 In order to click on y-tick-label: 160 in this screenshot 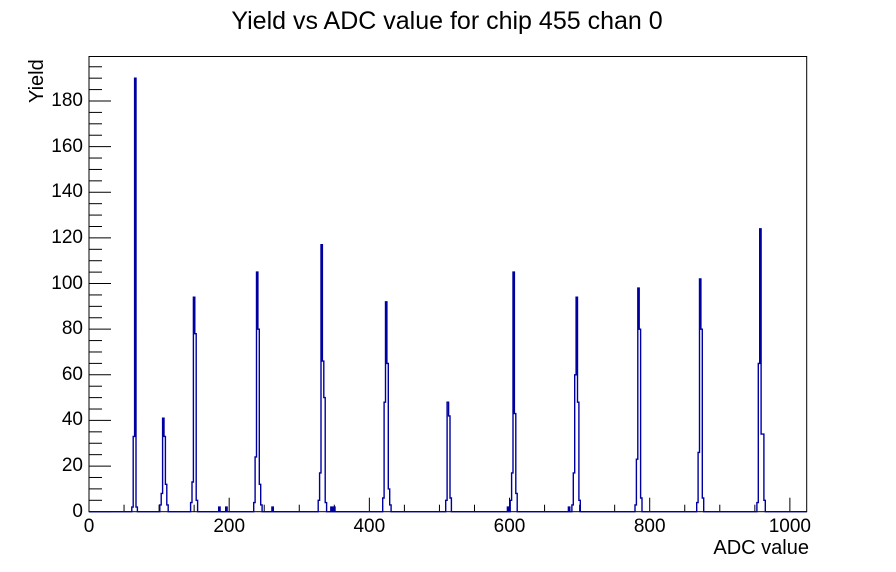, I will do `click(67, 146)`.